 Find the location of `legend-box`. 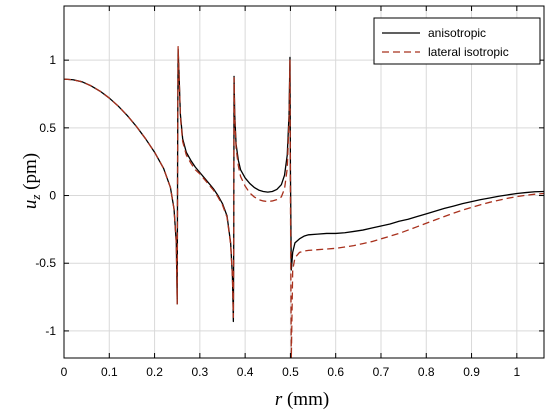

legend-box is located at coordinates (457, 41).